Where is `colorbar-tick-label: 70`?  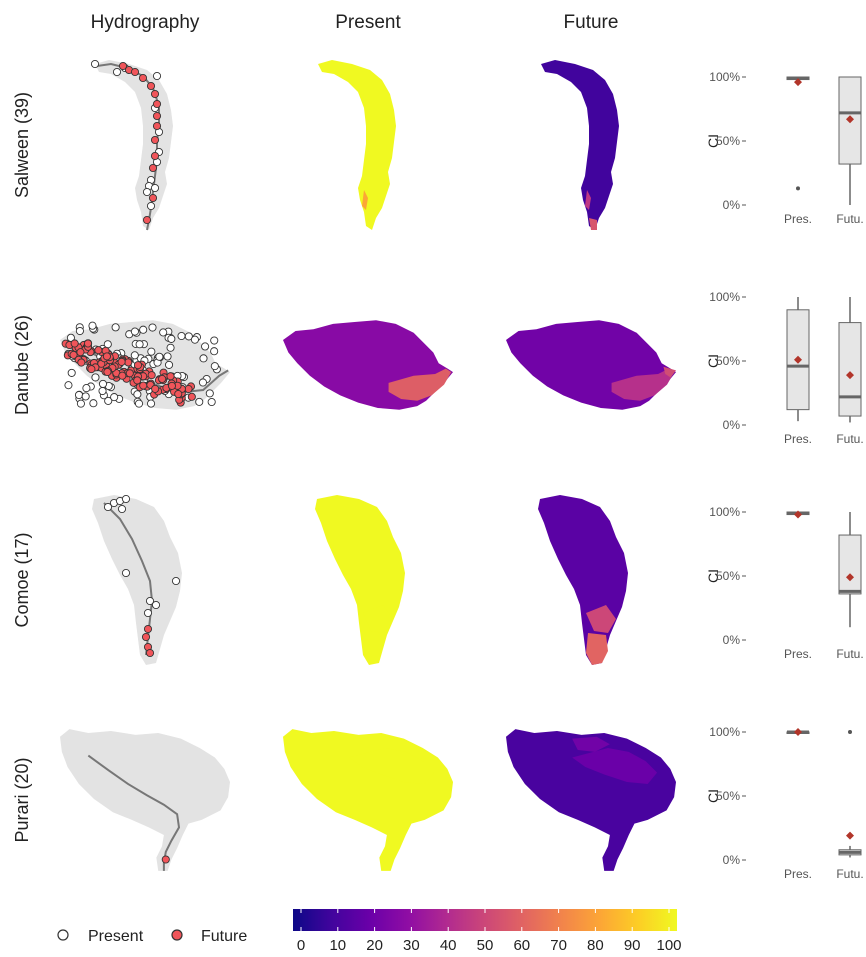
colorbar-tick-label: 70 is located at coordinates (558, 945).